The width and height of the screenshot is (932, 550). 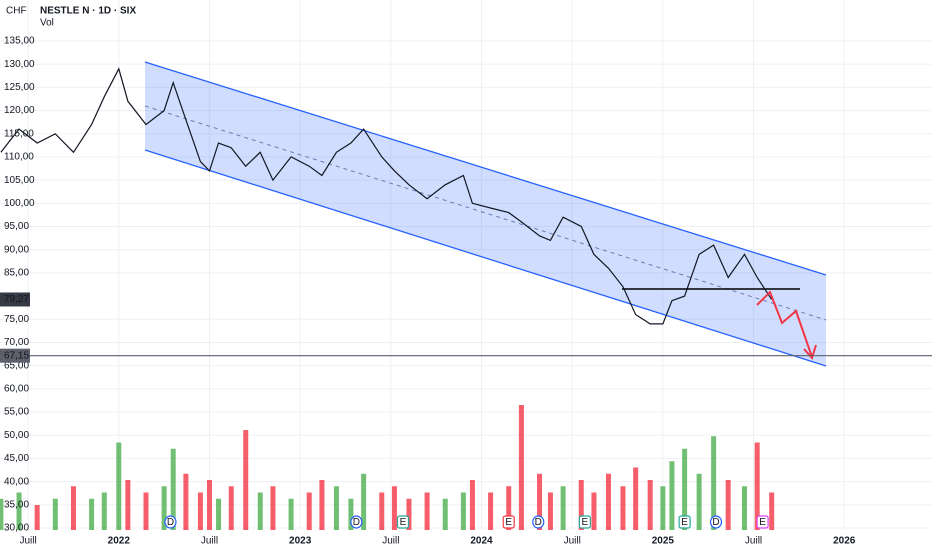 I want to click on arrow-head, so click(x=810, y=352).